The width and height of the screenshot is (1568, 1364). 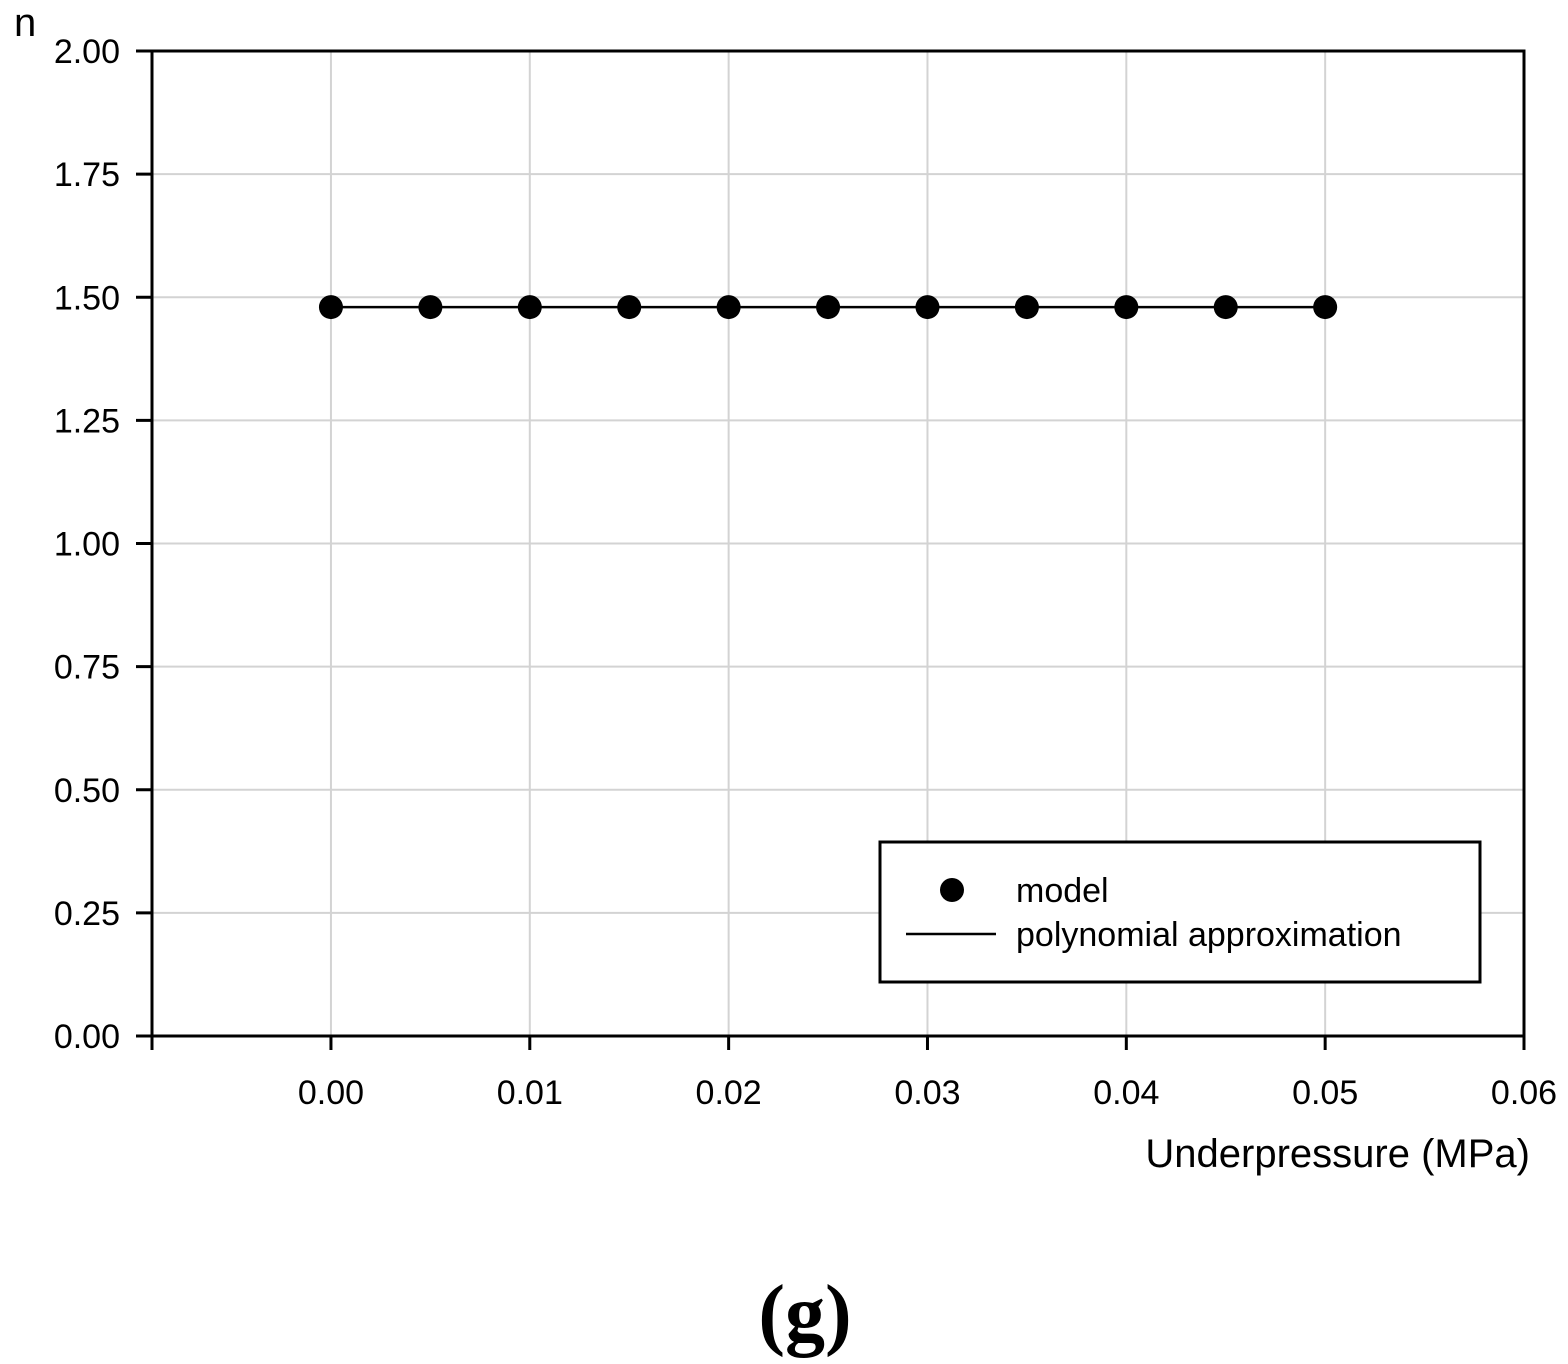 I want to click on y-tick-label: 1.50, so click(x=87, y=298).